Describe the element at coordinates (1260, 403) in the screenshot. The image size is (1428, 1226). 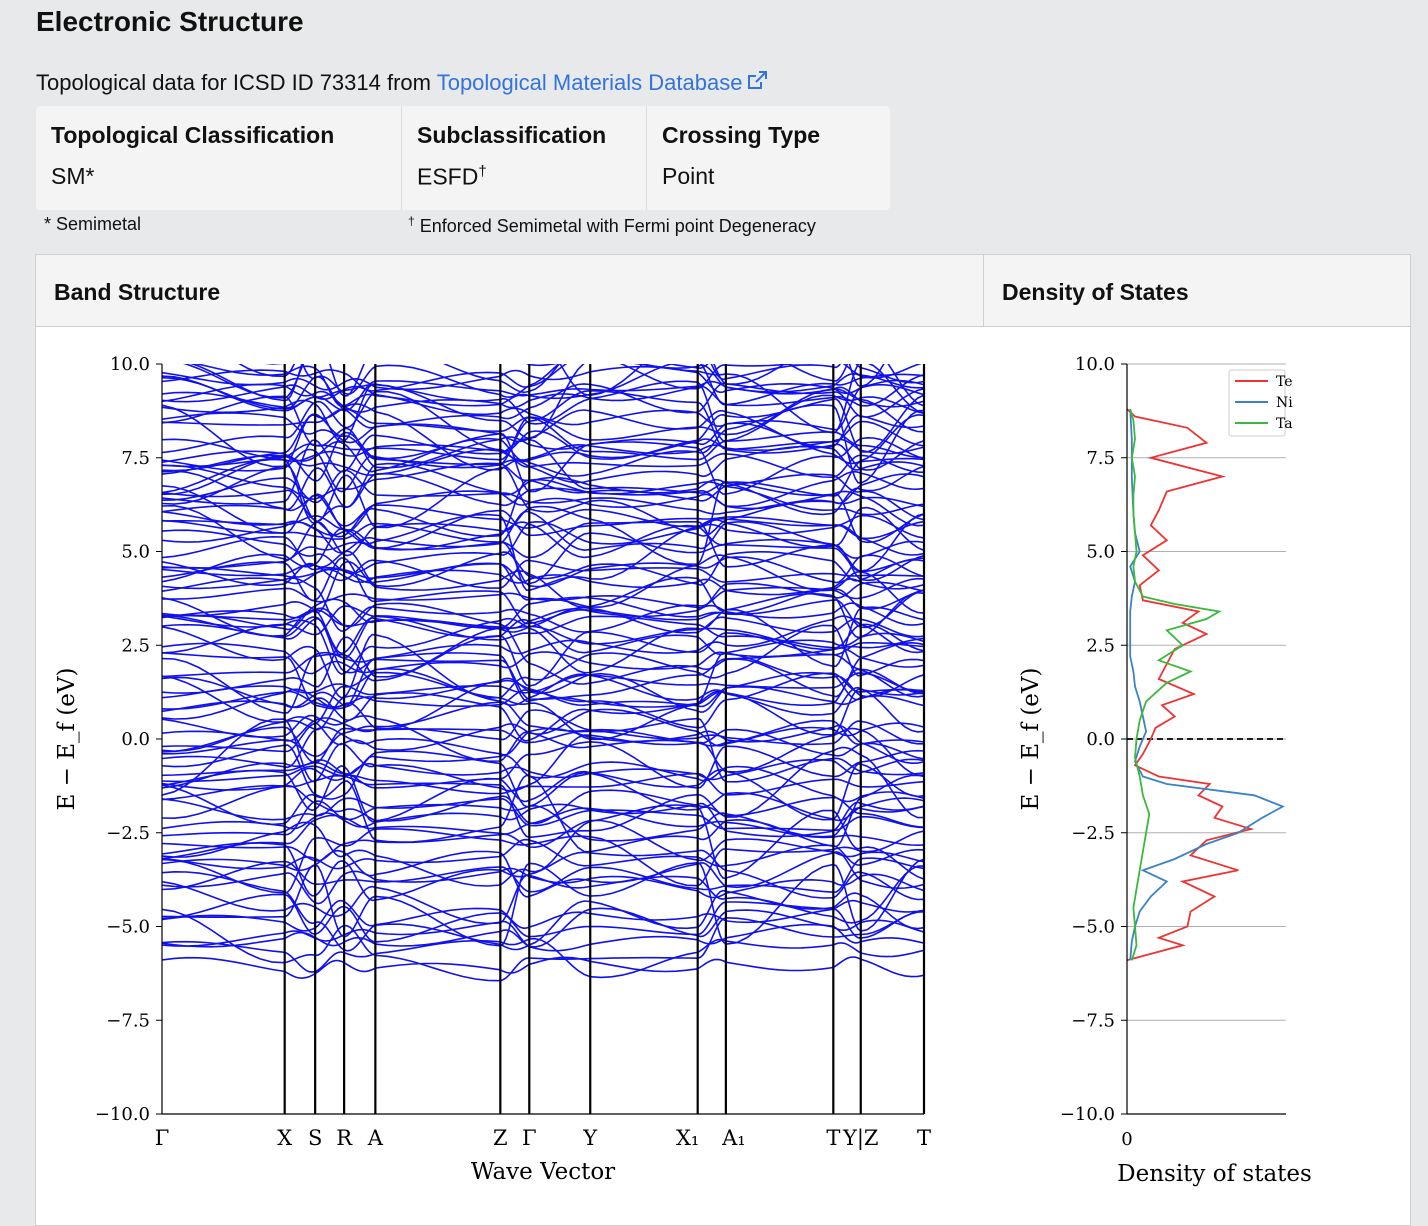
I see `dos-legend: Te Ni Ta` at that location.